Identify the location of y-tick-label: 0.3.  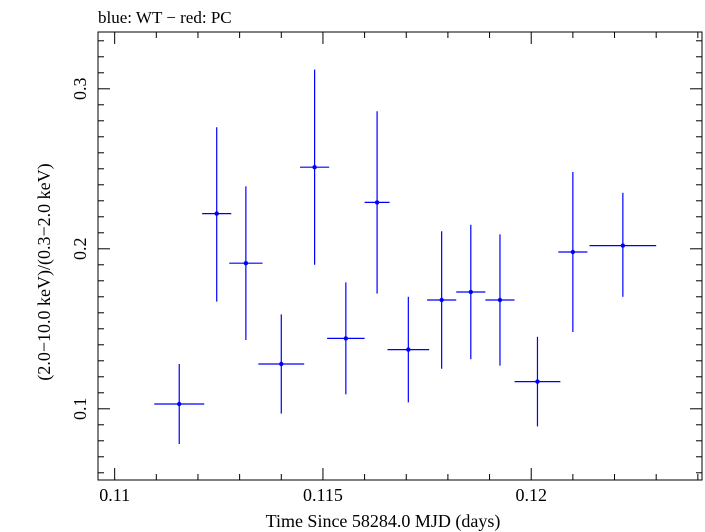
(80, 89).